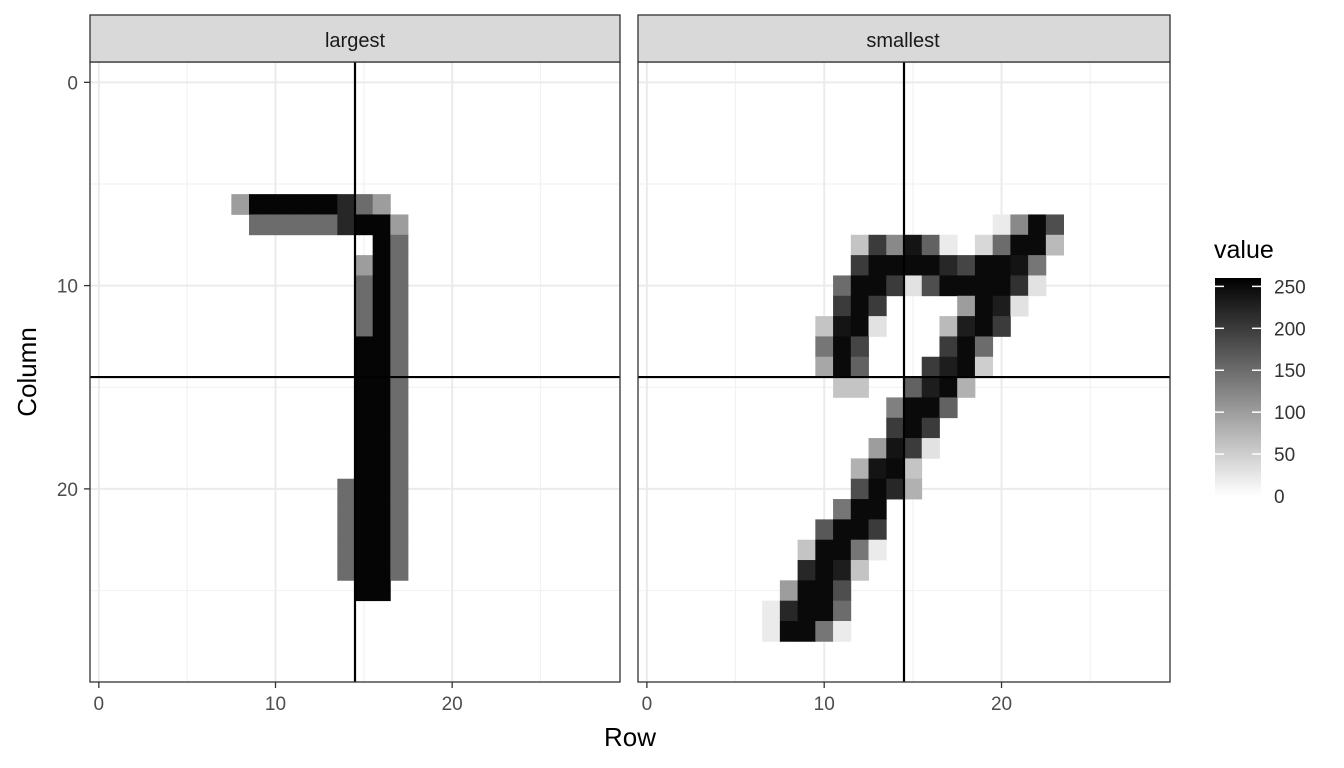  What do you see at coordinates (1290, 287) in the screenshot?
I see `legend-tick-label: 250` at bounding box center [1290, 287].